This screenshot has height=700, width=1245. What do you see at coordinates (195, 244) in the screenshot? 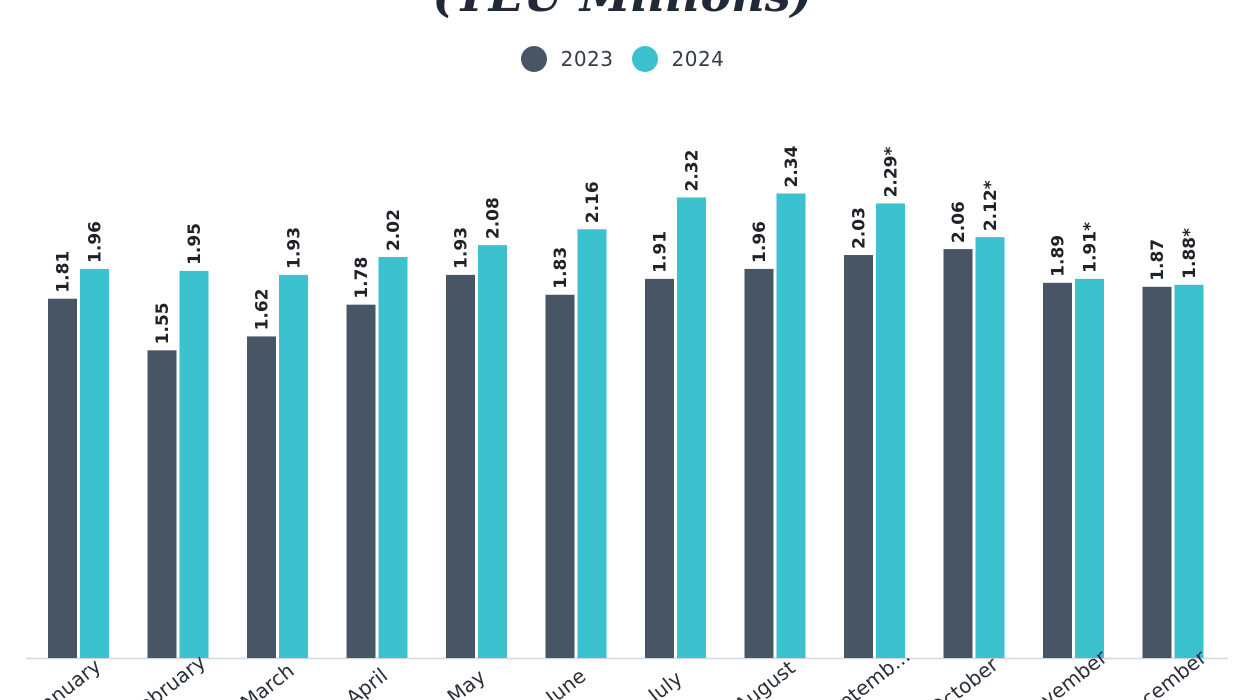
I see `value-label-2024-1: 1.95` at bounding box center [195, 244].